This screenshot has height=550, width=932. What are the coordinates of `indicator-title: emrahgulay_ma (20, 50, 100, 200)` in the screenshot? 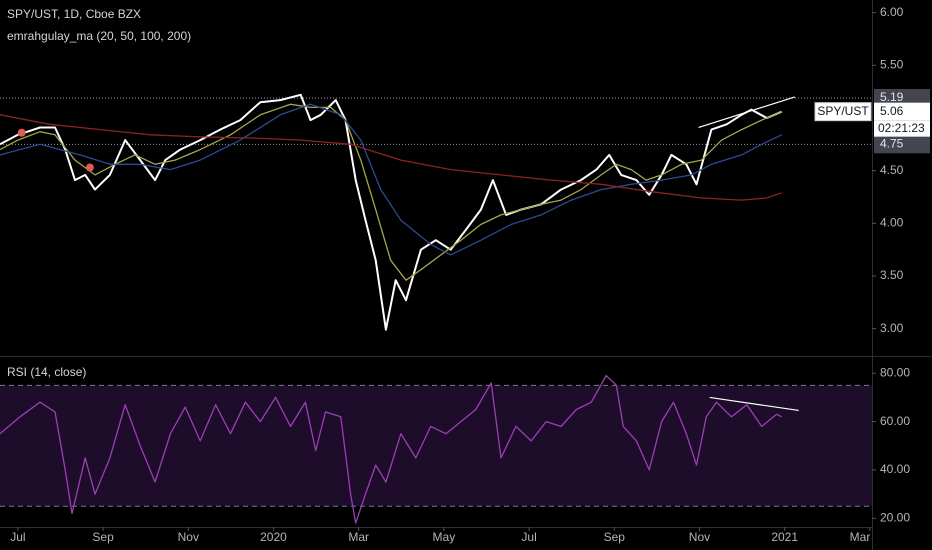 It's located at (99, 36).